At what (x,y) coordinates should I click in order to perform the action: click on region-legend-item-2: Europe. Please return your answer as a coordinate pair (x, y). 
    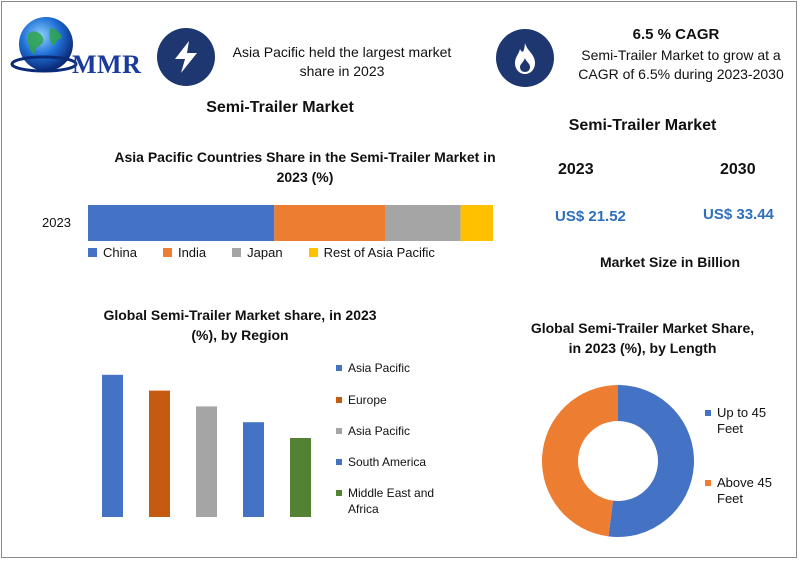
    Looking at the image, I should click on (391, 400).